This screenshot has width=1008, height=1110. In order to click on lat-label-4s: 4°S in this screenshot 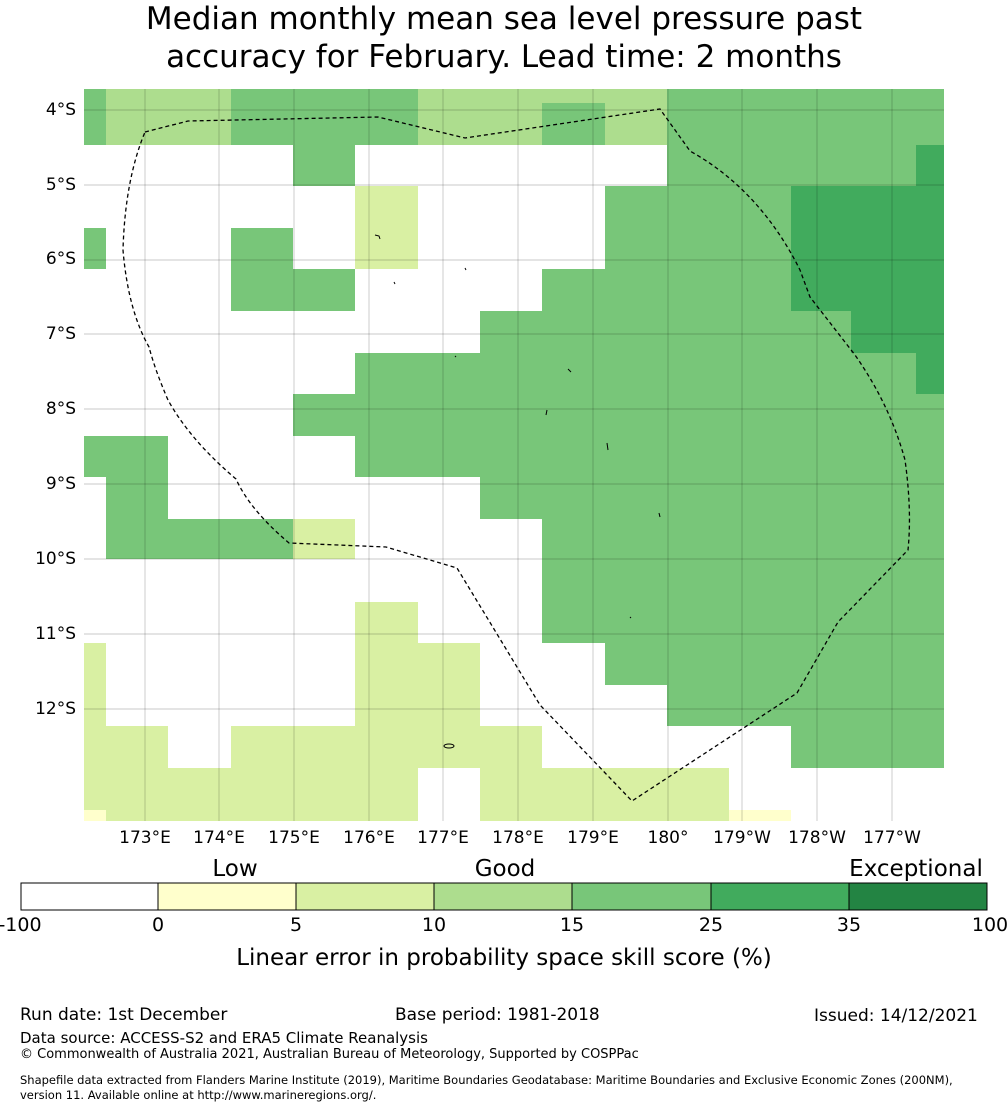, I will do `click(60, 110)`.